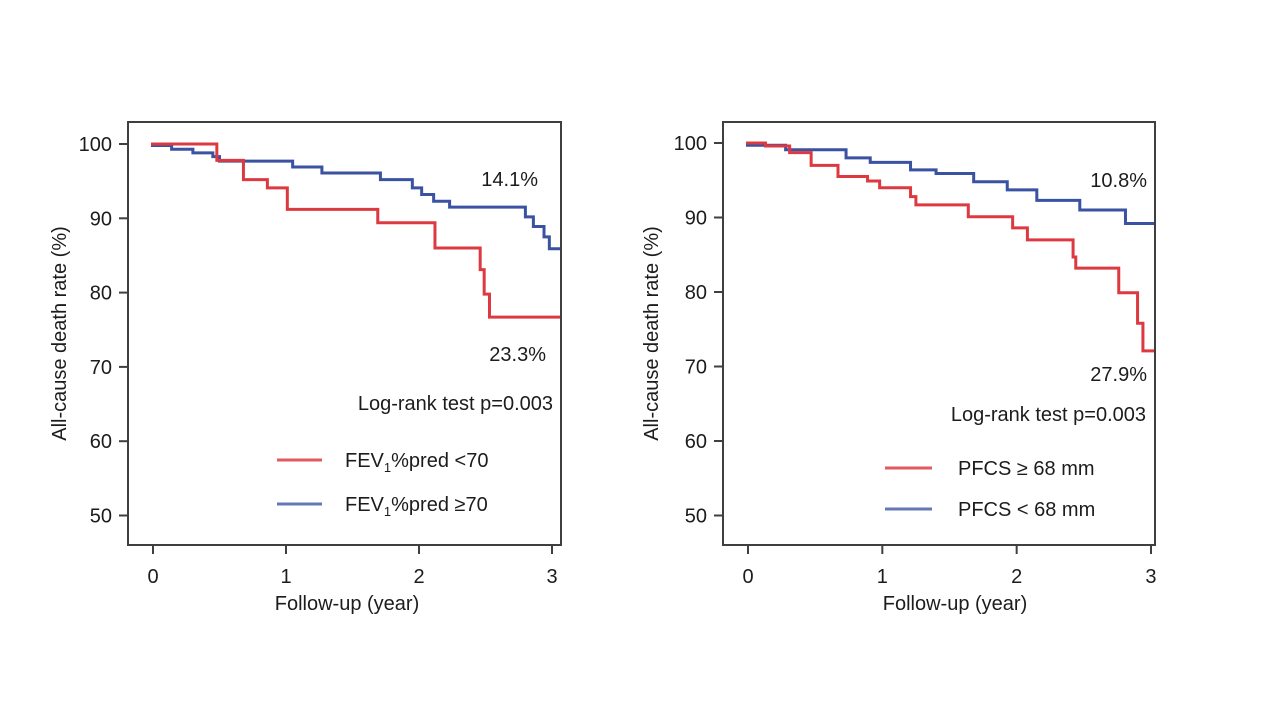  I want to click on annotation-endpoint-blue: 10.8%, so click(1118, 181).